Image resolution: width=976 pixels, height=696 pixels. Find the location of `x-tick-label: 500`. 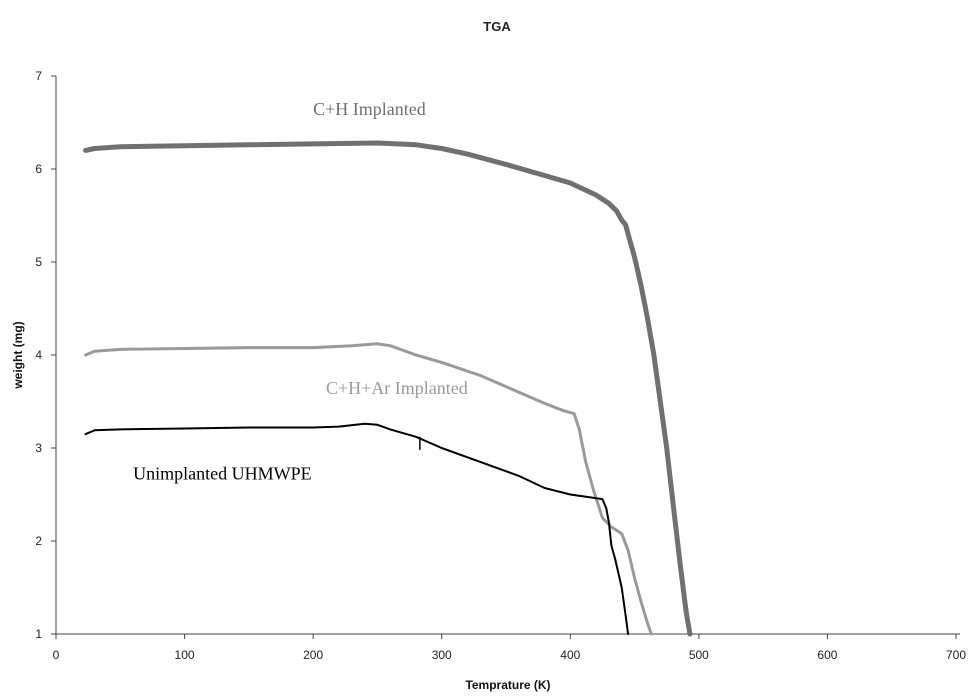

x-tick-label: 500 is located at coordinates (699, 655).